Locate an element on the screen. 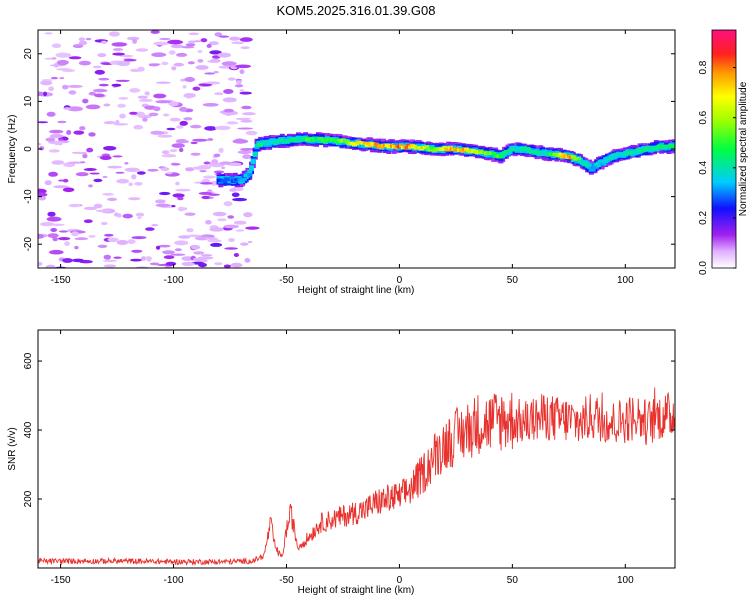  figure-title: KOM5.2025.316.01.39.G08 is located at coordinates (355, 10).